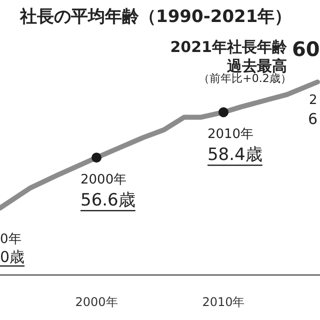  What do you see at coordinates (306, 49) in the screenshot?
I see `text: 60` at bounding box center [306, 49].